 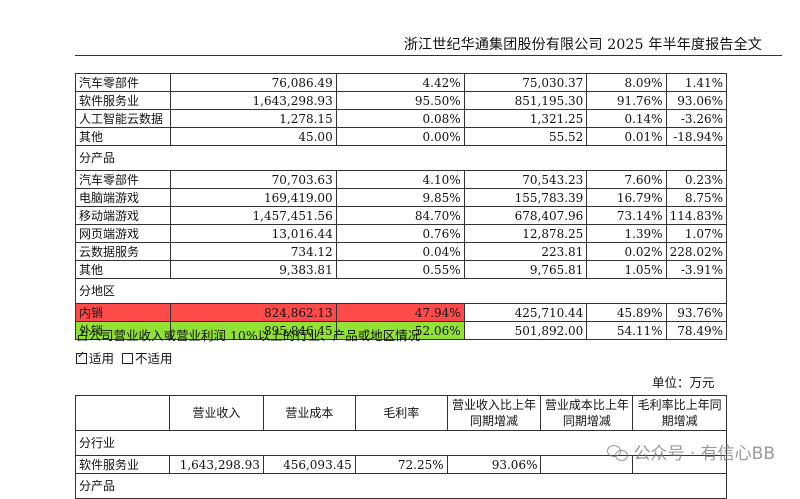 I want to click on value-cell: 456,093.45, so click(x=309, y=464).